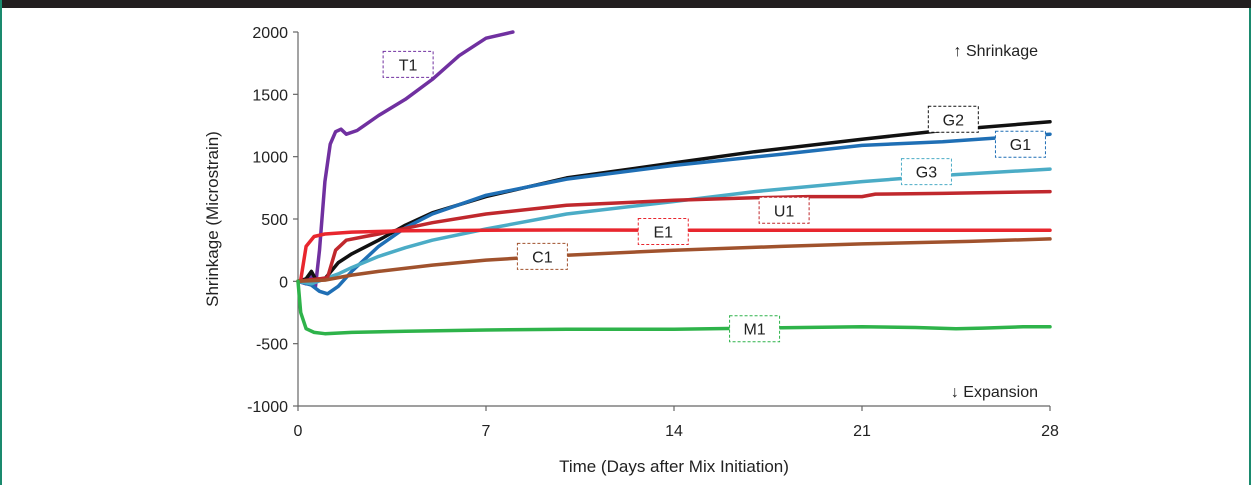 Image resolution: width=1251 pixels, height=485 pixels. I want to click on y-tick-label: -500, so click(272, 345).